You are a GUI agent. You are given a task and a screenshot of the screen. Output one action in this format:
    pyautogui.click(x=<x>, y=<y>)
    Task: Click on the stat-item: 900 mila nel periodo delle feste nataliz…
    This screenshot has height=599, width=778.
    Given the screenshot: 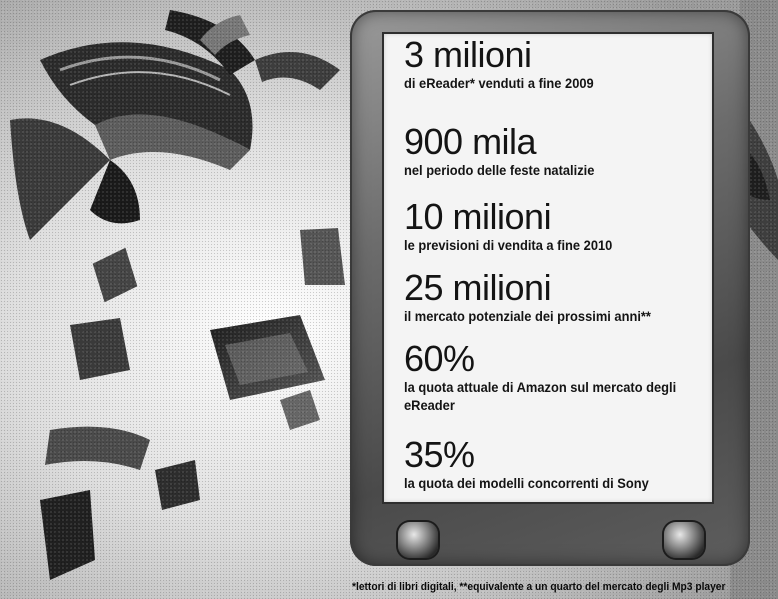 What is the action you would take?
    pyautogui.click(x=507, y=151)
    